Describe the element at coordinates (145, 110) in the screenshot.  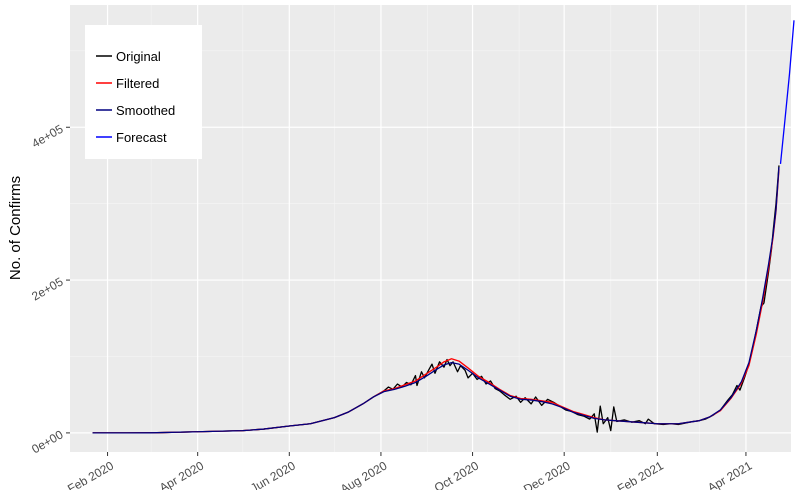
I see `legend-label-smoothed: Smoothed` at that location.